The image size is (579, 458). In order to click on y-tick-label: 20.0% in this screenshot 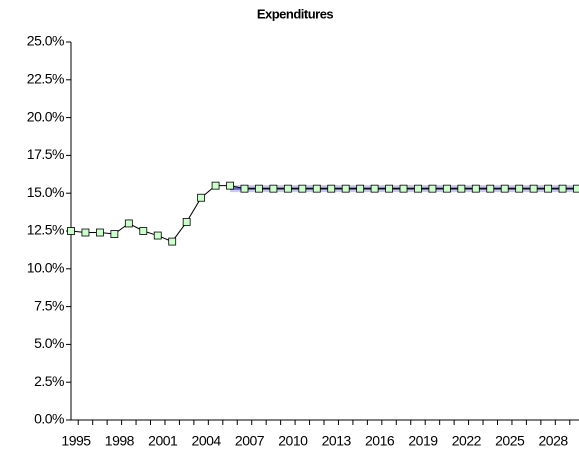, I will do `click(45, 116)`.